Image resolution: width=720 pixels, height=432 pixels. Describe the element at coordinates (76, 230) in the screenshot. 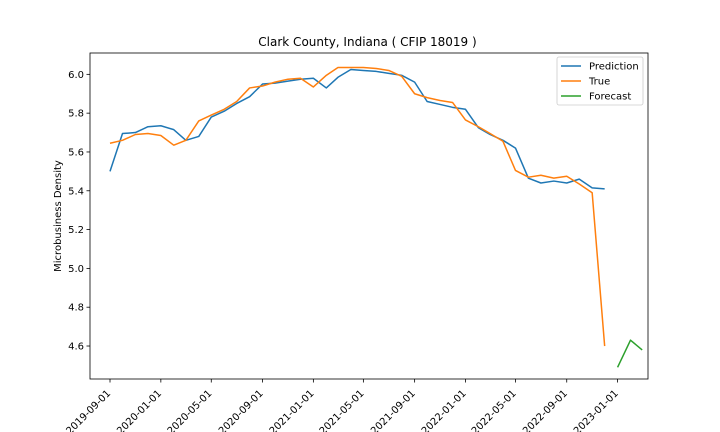

I see `y-tick-label: 5.2` at that location.